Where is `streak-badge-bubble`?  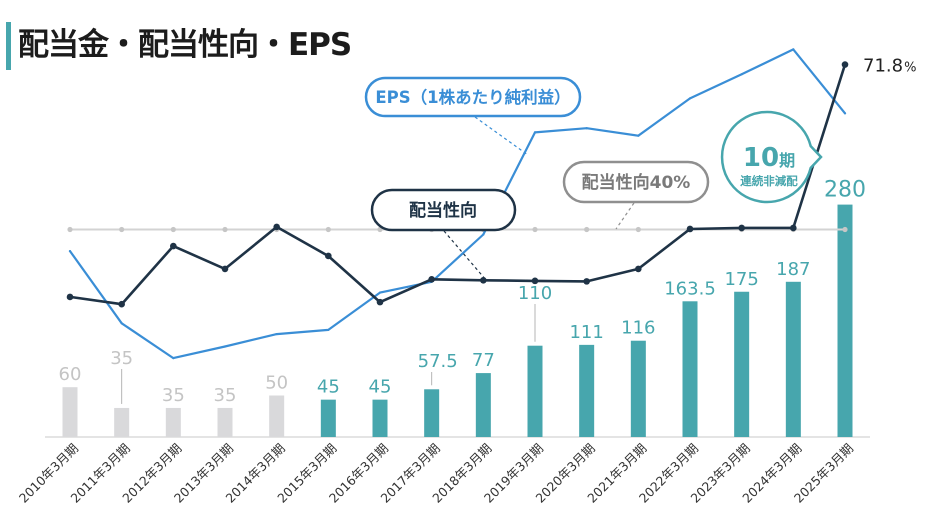
streak-badge-bubble is located at coordinates (771, 157).